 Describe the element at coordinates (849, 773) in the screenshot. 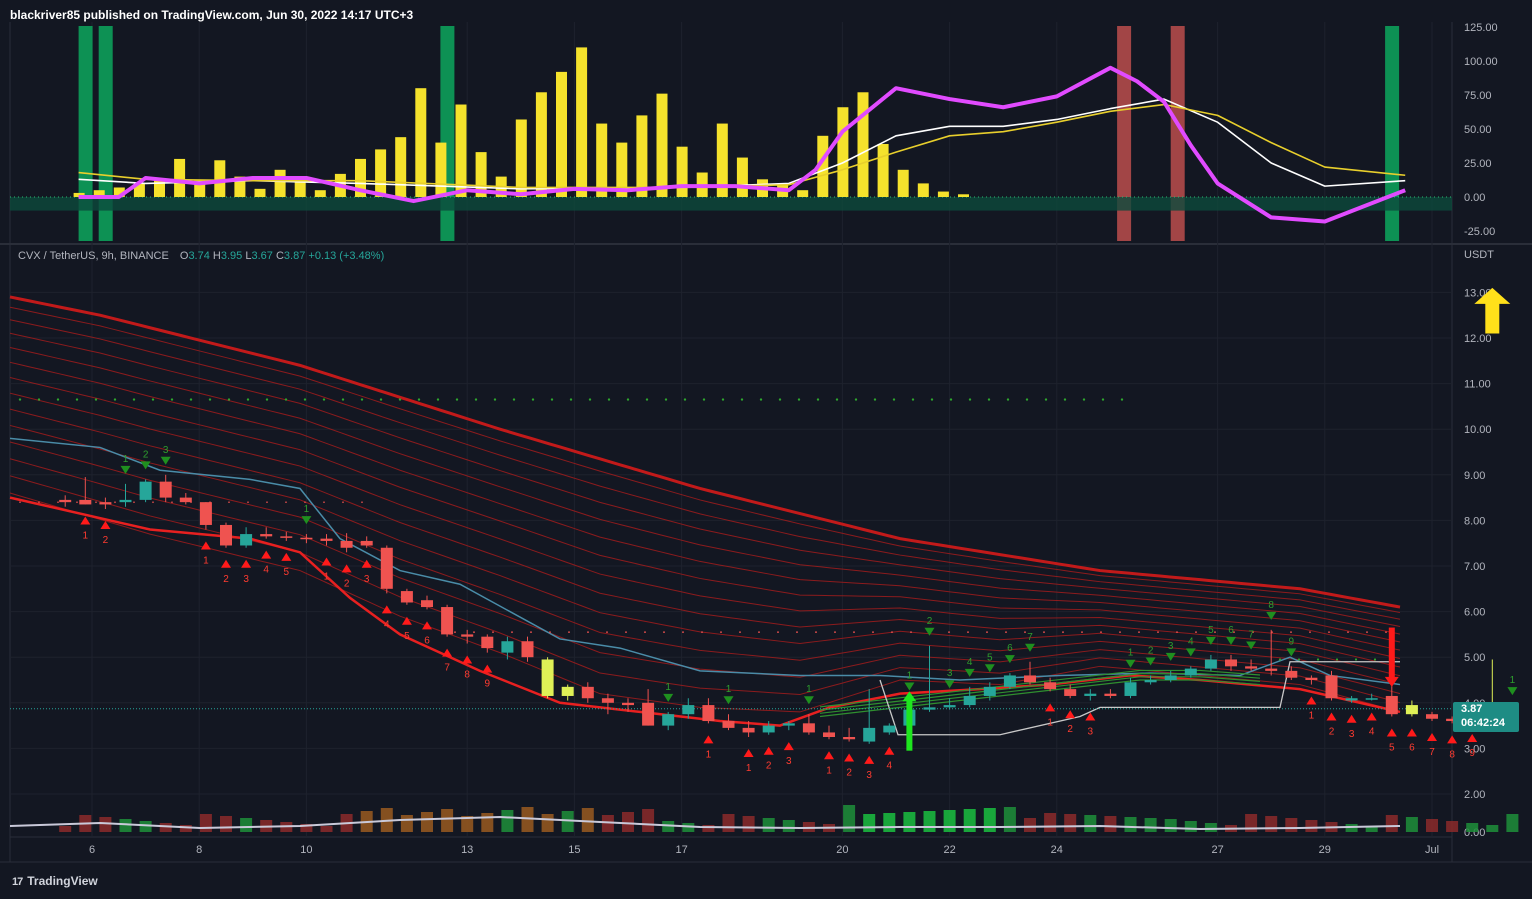

I see `sequential-count-label: 2` at that location.